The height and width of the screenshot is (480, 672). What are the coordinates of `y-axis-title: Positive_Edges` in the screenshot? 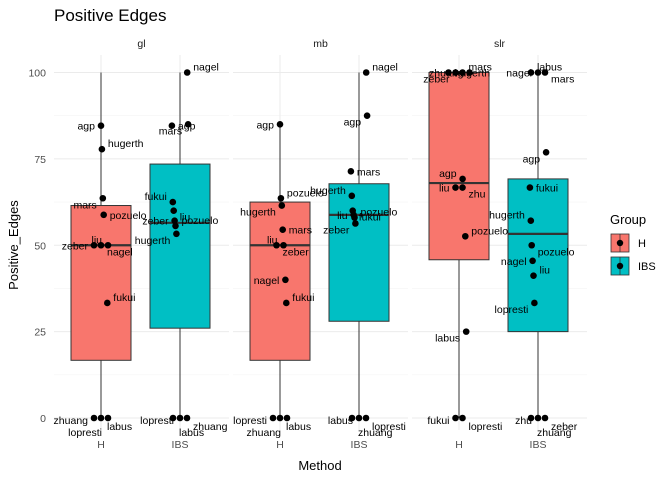 It's located at (13, 245).